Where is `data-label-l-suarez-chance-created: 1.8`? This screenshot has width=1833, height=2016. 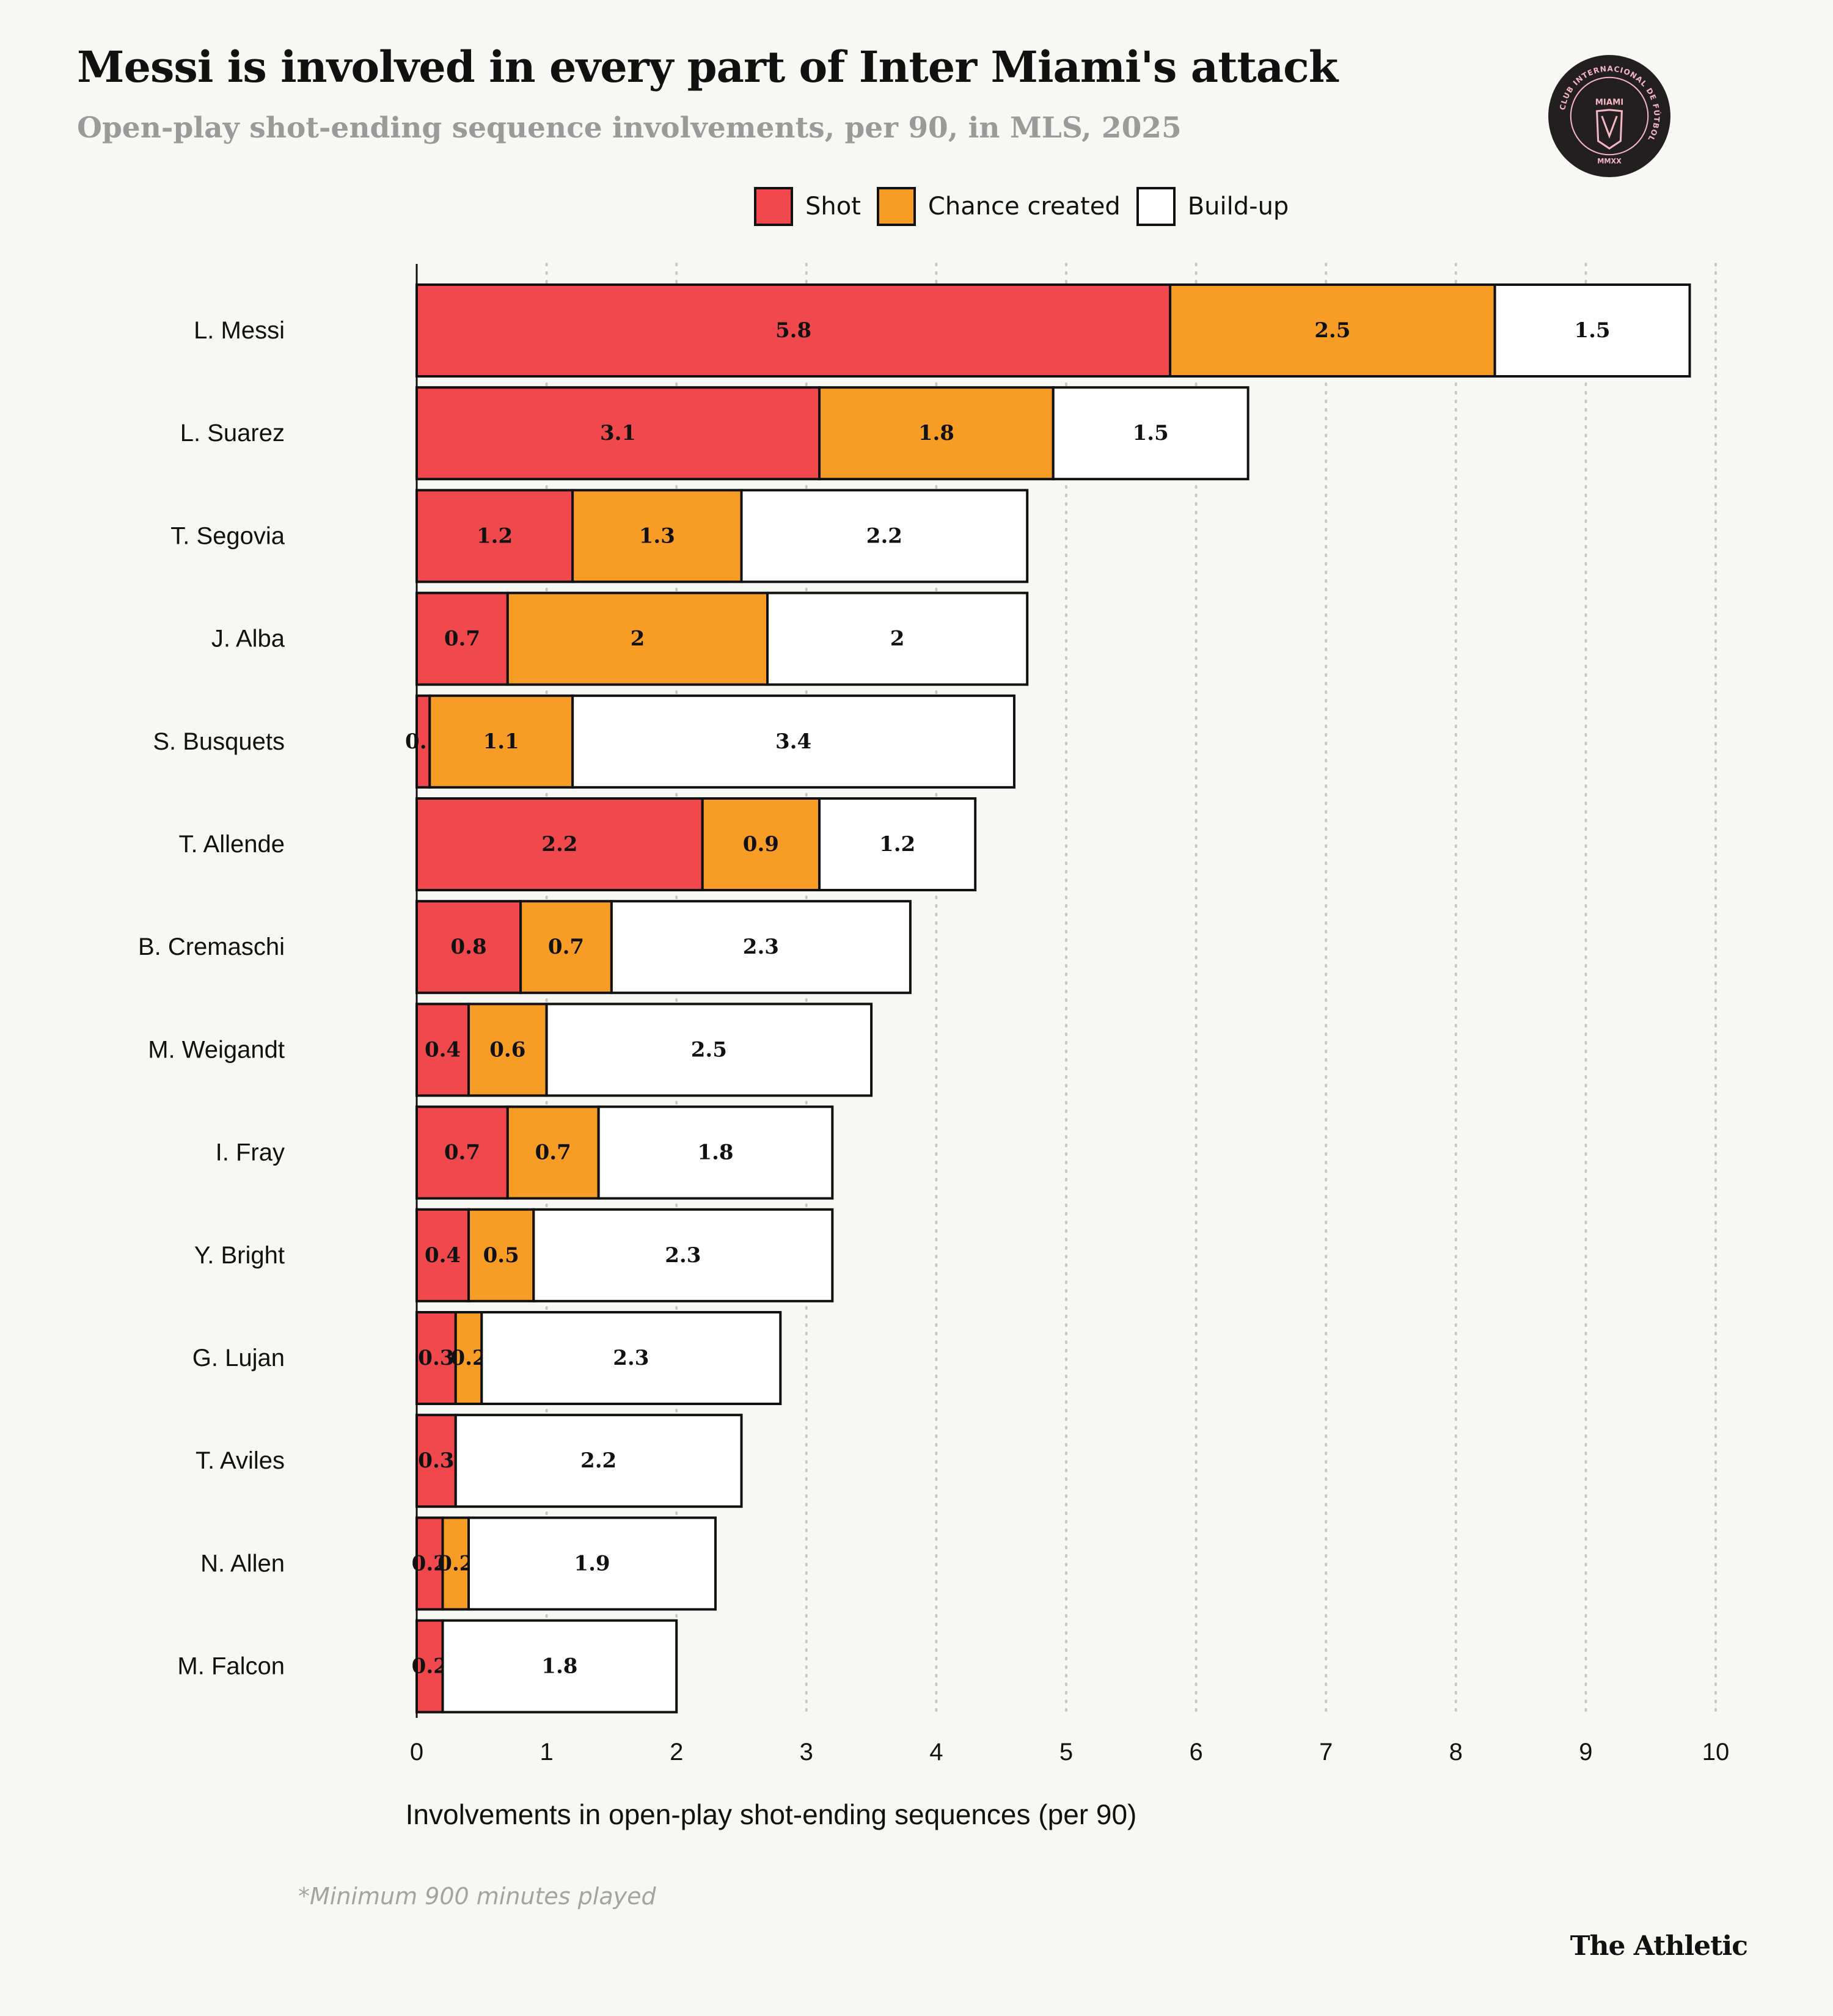 data-label-l-suarez-chance-created: 1.8 is located at coordinates (936, 433).